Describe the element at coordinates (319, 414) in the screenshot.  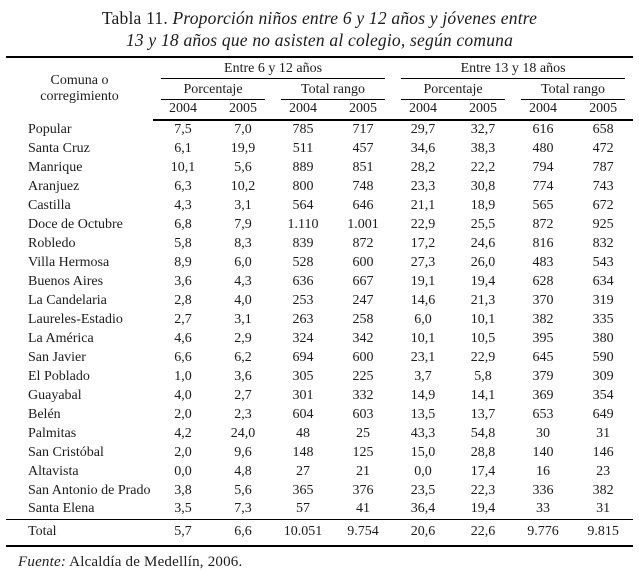
I see `table-row: Belén 2,0 2,3 604 603 13,5 13,7 653 649` at that location.